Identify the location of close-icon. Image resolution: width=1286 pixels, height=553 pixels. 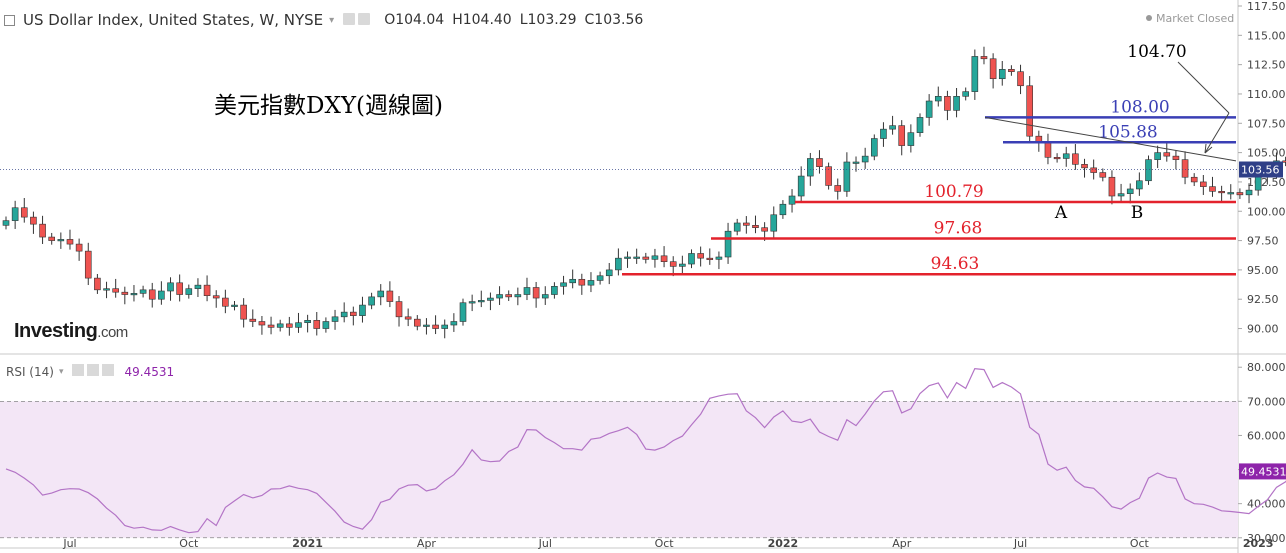
(108, 370).